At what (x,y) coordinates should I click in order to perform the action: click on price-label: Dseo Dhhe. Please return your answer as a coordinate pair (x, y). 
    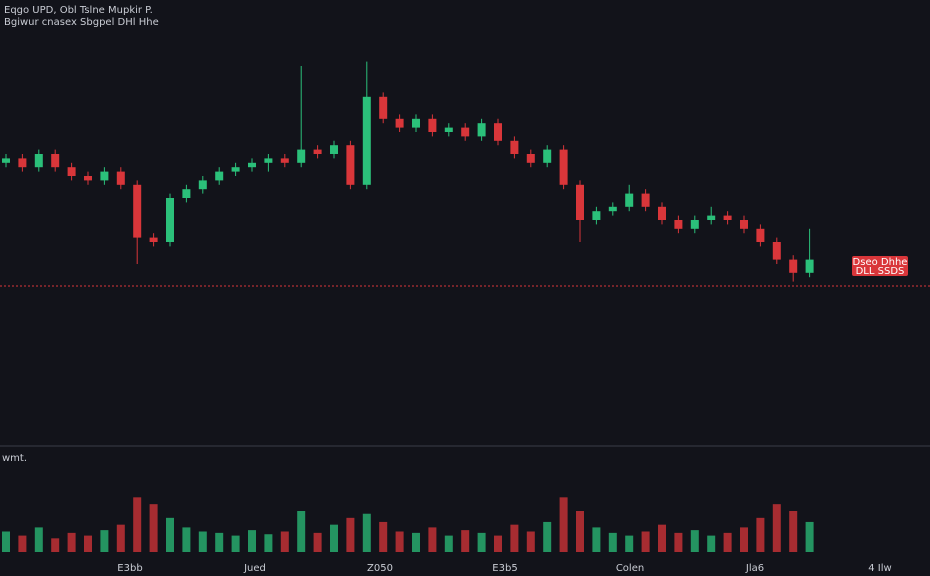
    Looking at the image, I should click on (880, 262).